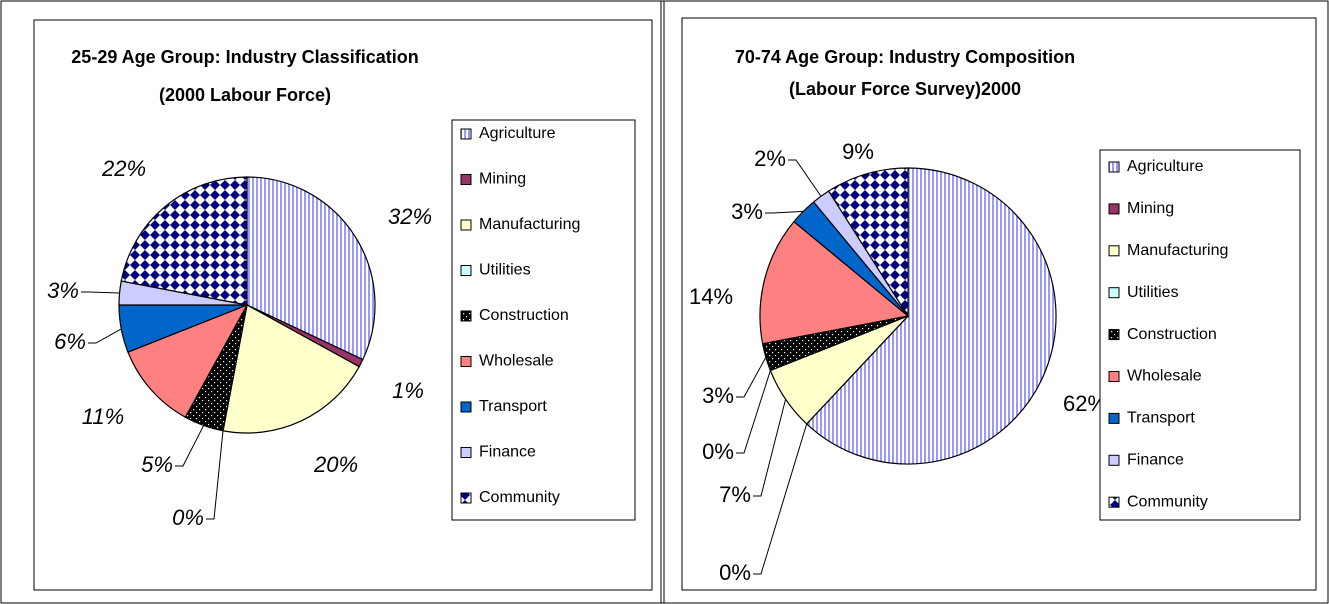  I want to click on data-label: 7%, so click(735, 494).